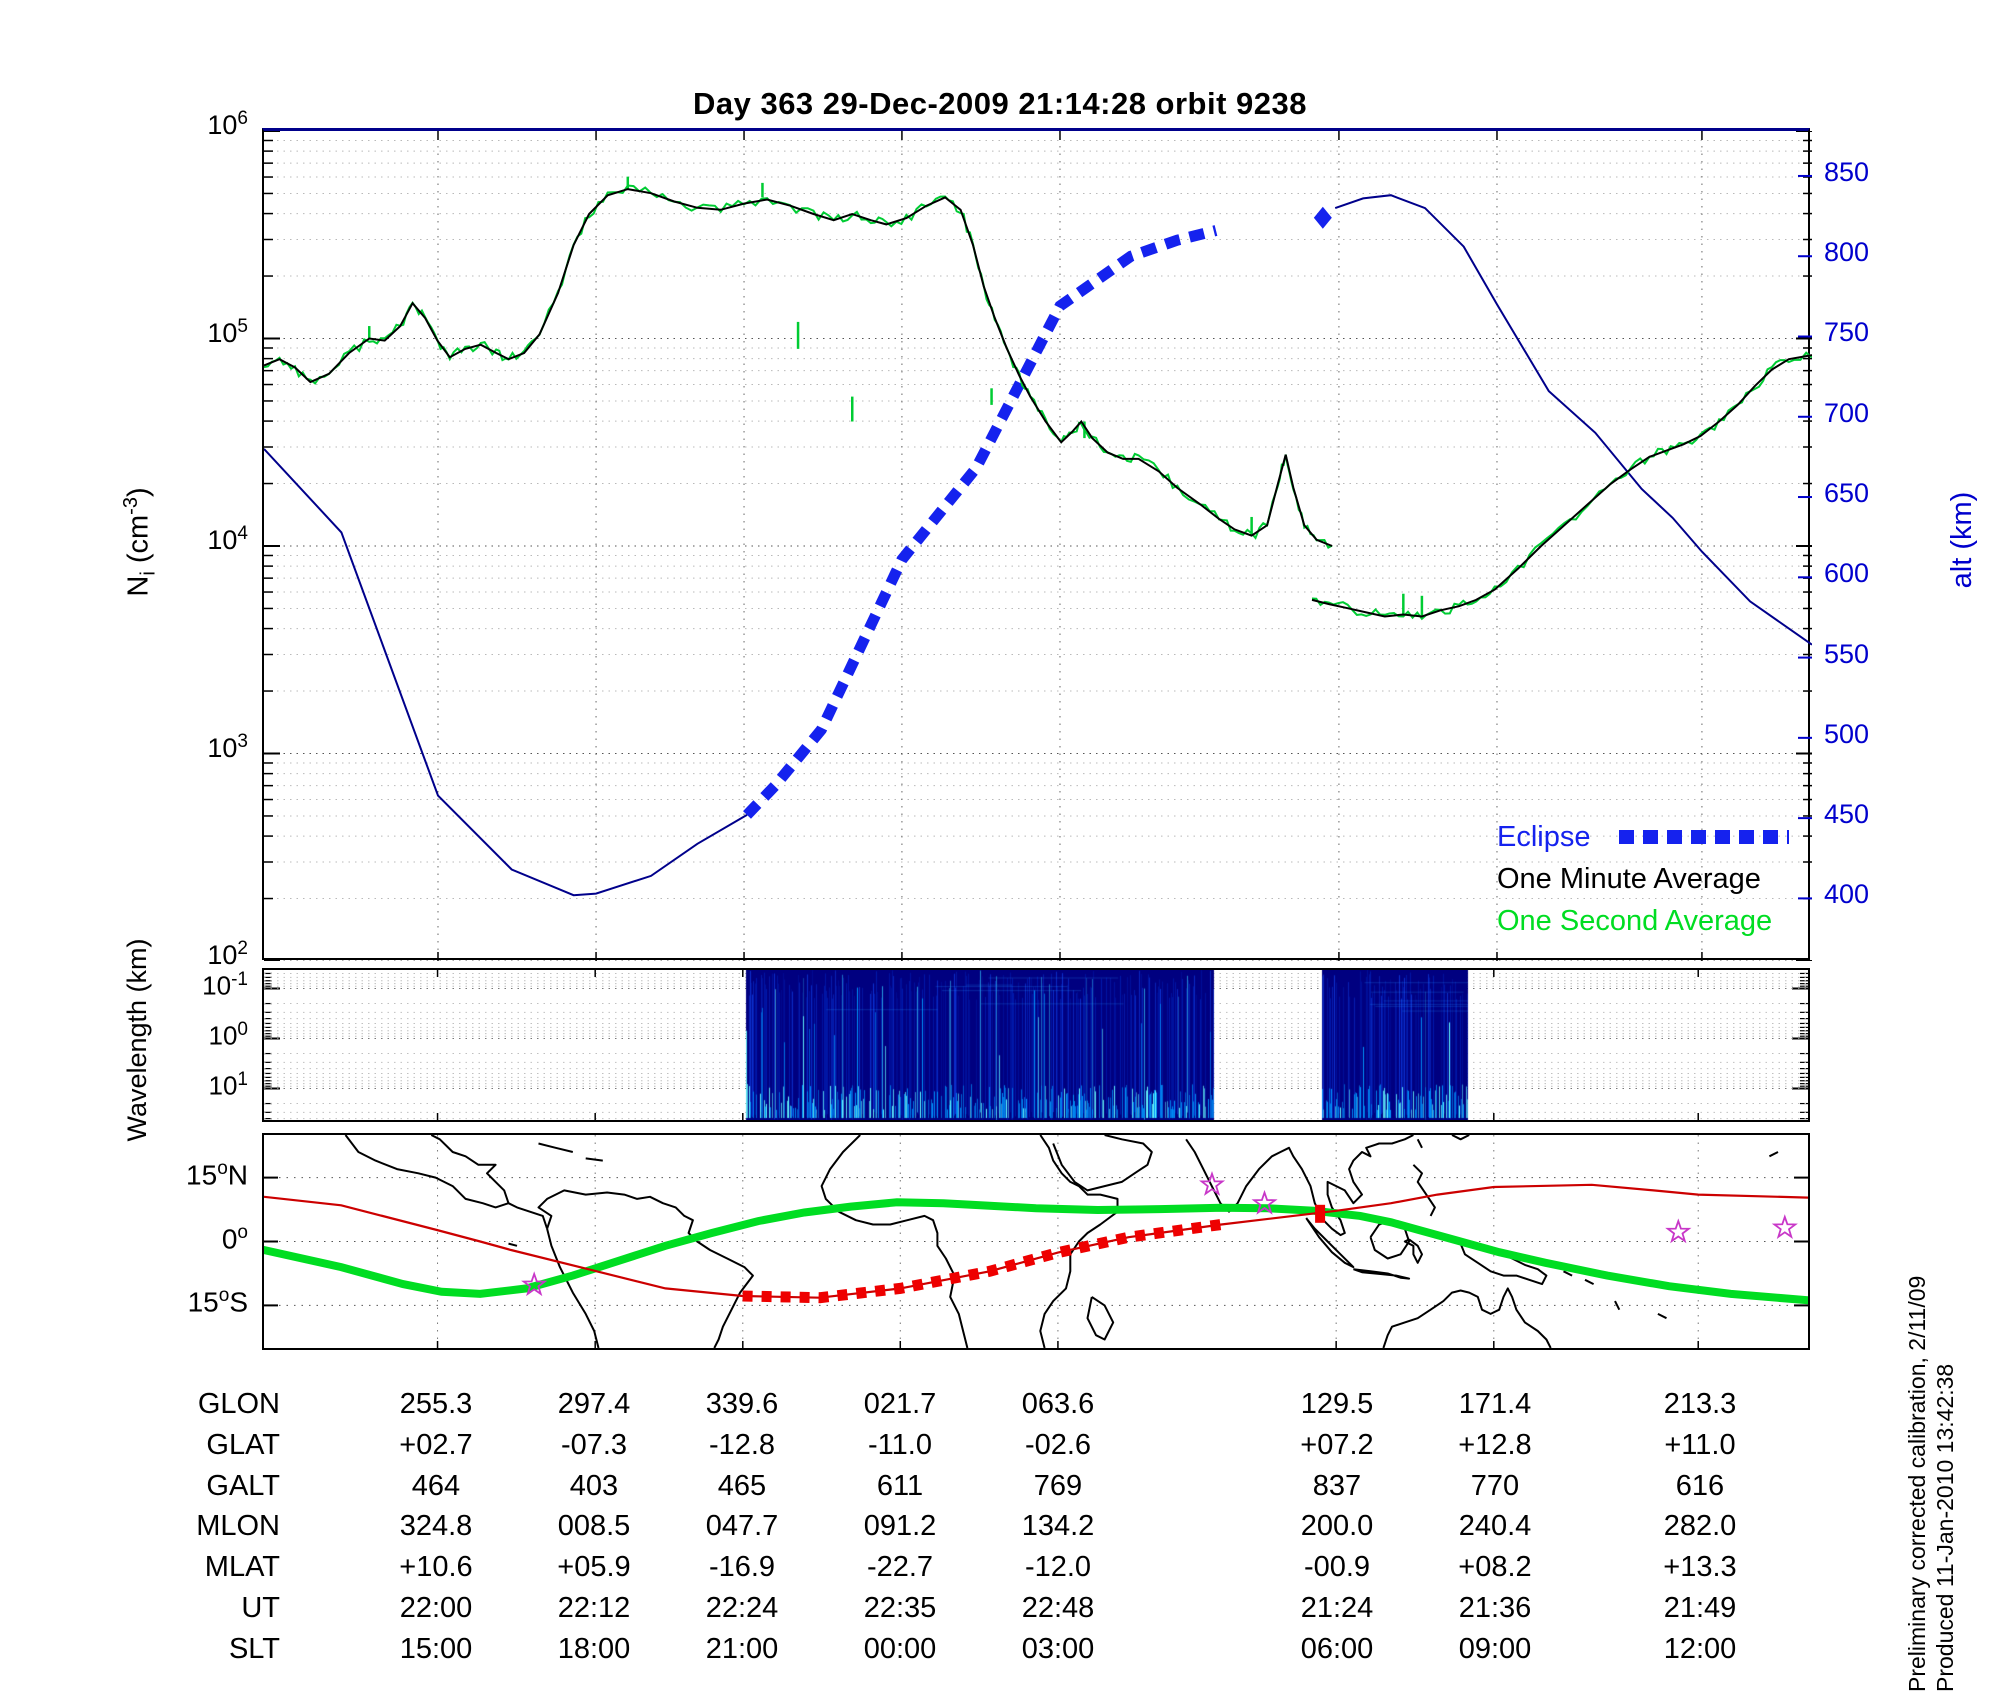 This screenshot has height=1700, width=2000. What do you see at coordinates (900, 1648) in the screenshot?
I see `table-cell-slt-3: 00:00` at bounding box center [900, 1648].